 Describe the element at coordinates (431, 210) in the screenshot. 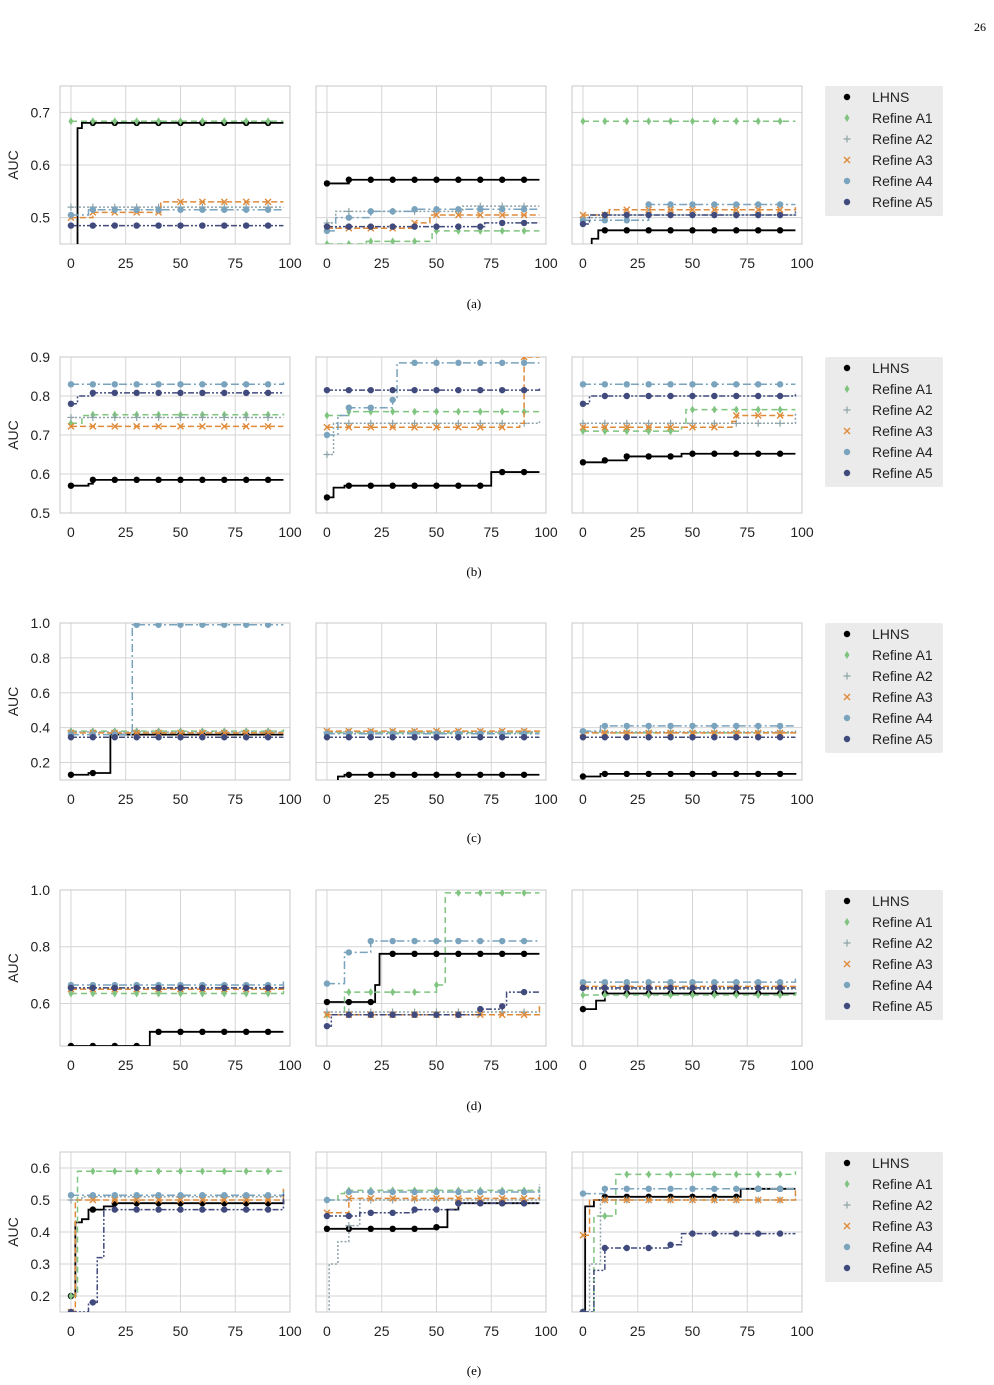

I see `series-group` at that location.